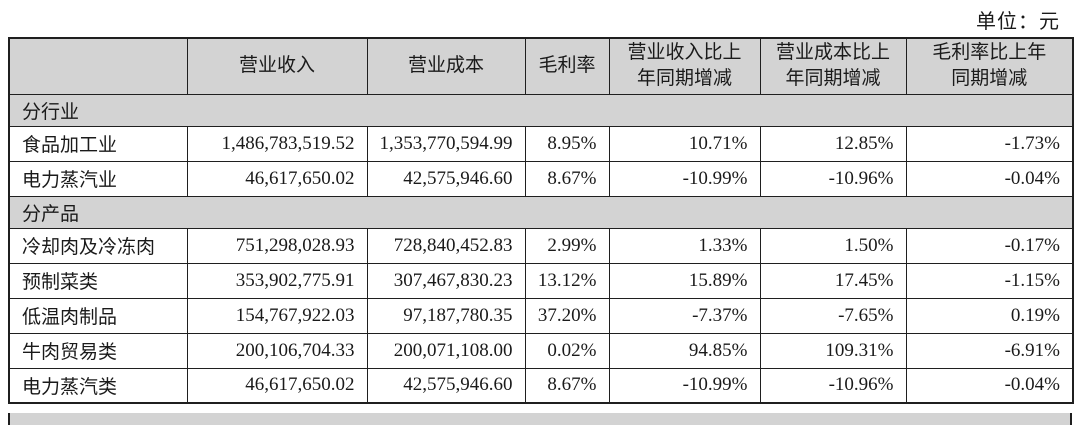  Describe the element at coordinates (277, 315) in the screenshot. I see `cell-value: 154,767,922.03` at that location.